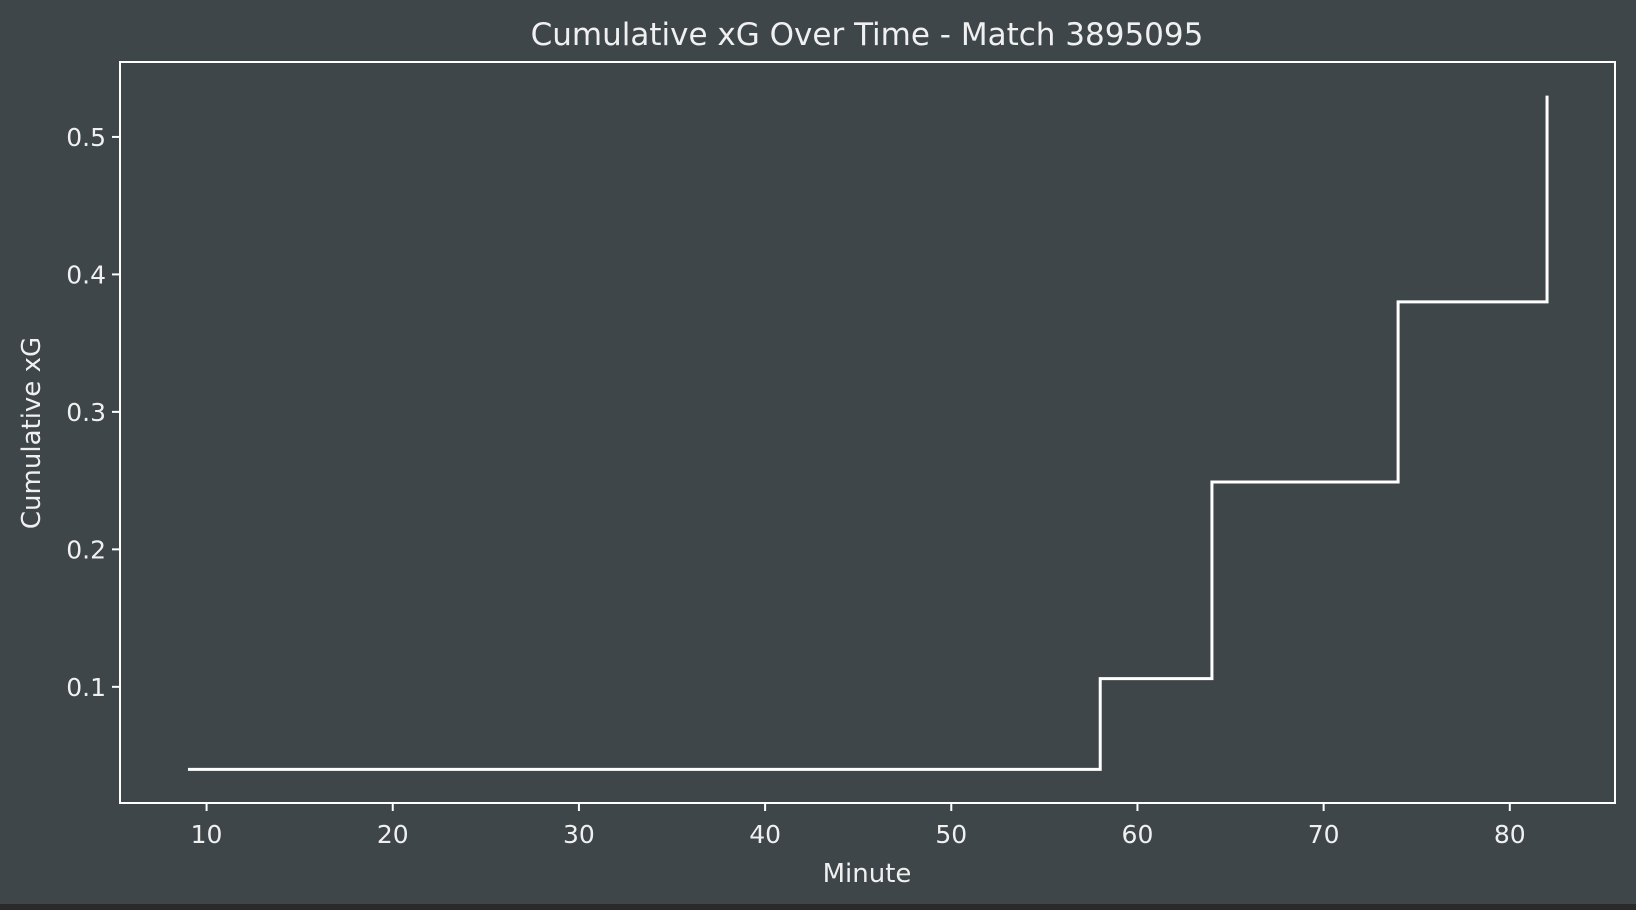  Describe the element at coordinates (86, 549) in the screenshot. I see `y-tick-label: 0.2` at that location.